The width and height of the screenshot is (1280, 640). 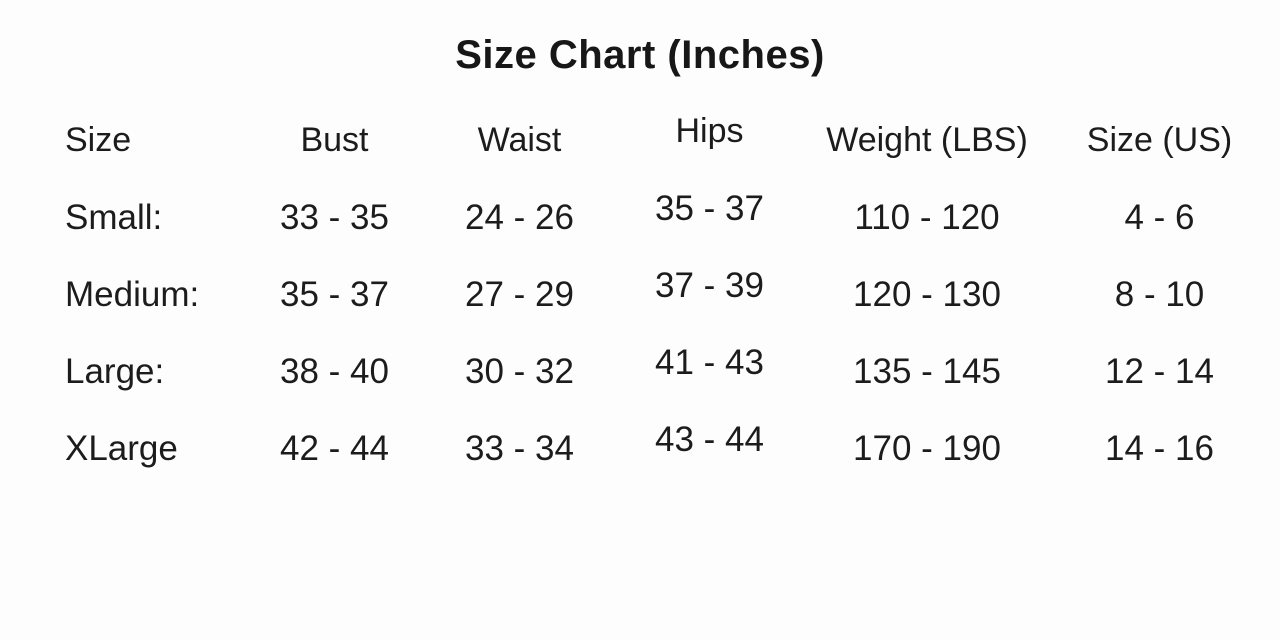 What do you see at coordinates (927, 371) in the screenshot?
I see `table-cell: 135 - 145` at bounding box center [927, 371].